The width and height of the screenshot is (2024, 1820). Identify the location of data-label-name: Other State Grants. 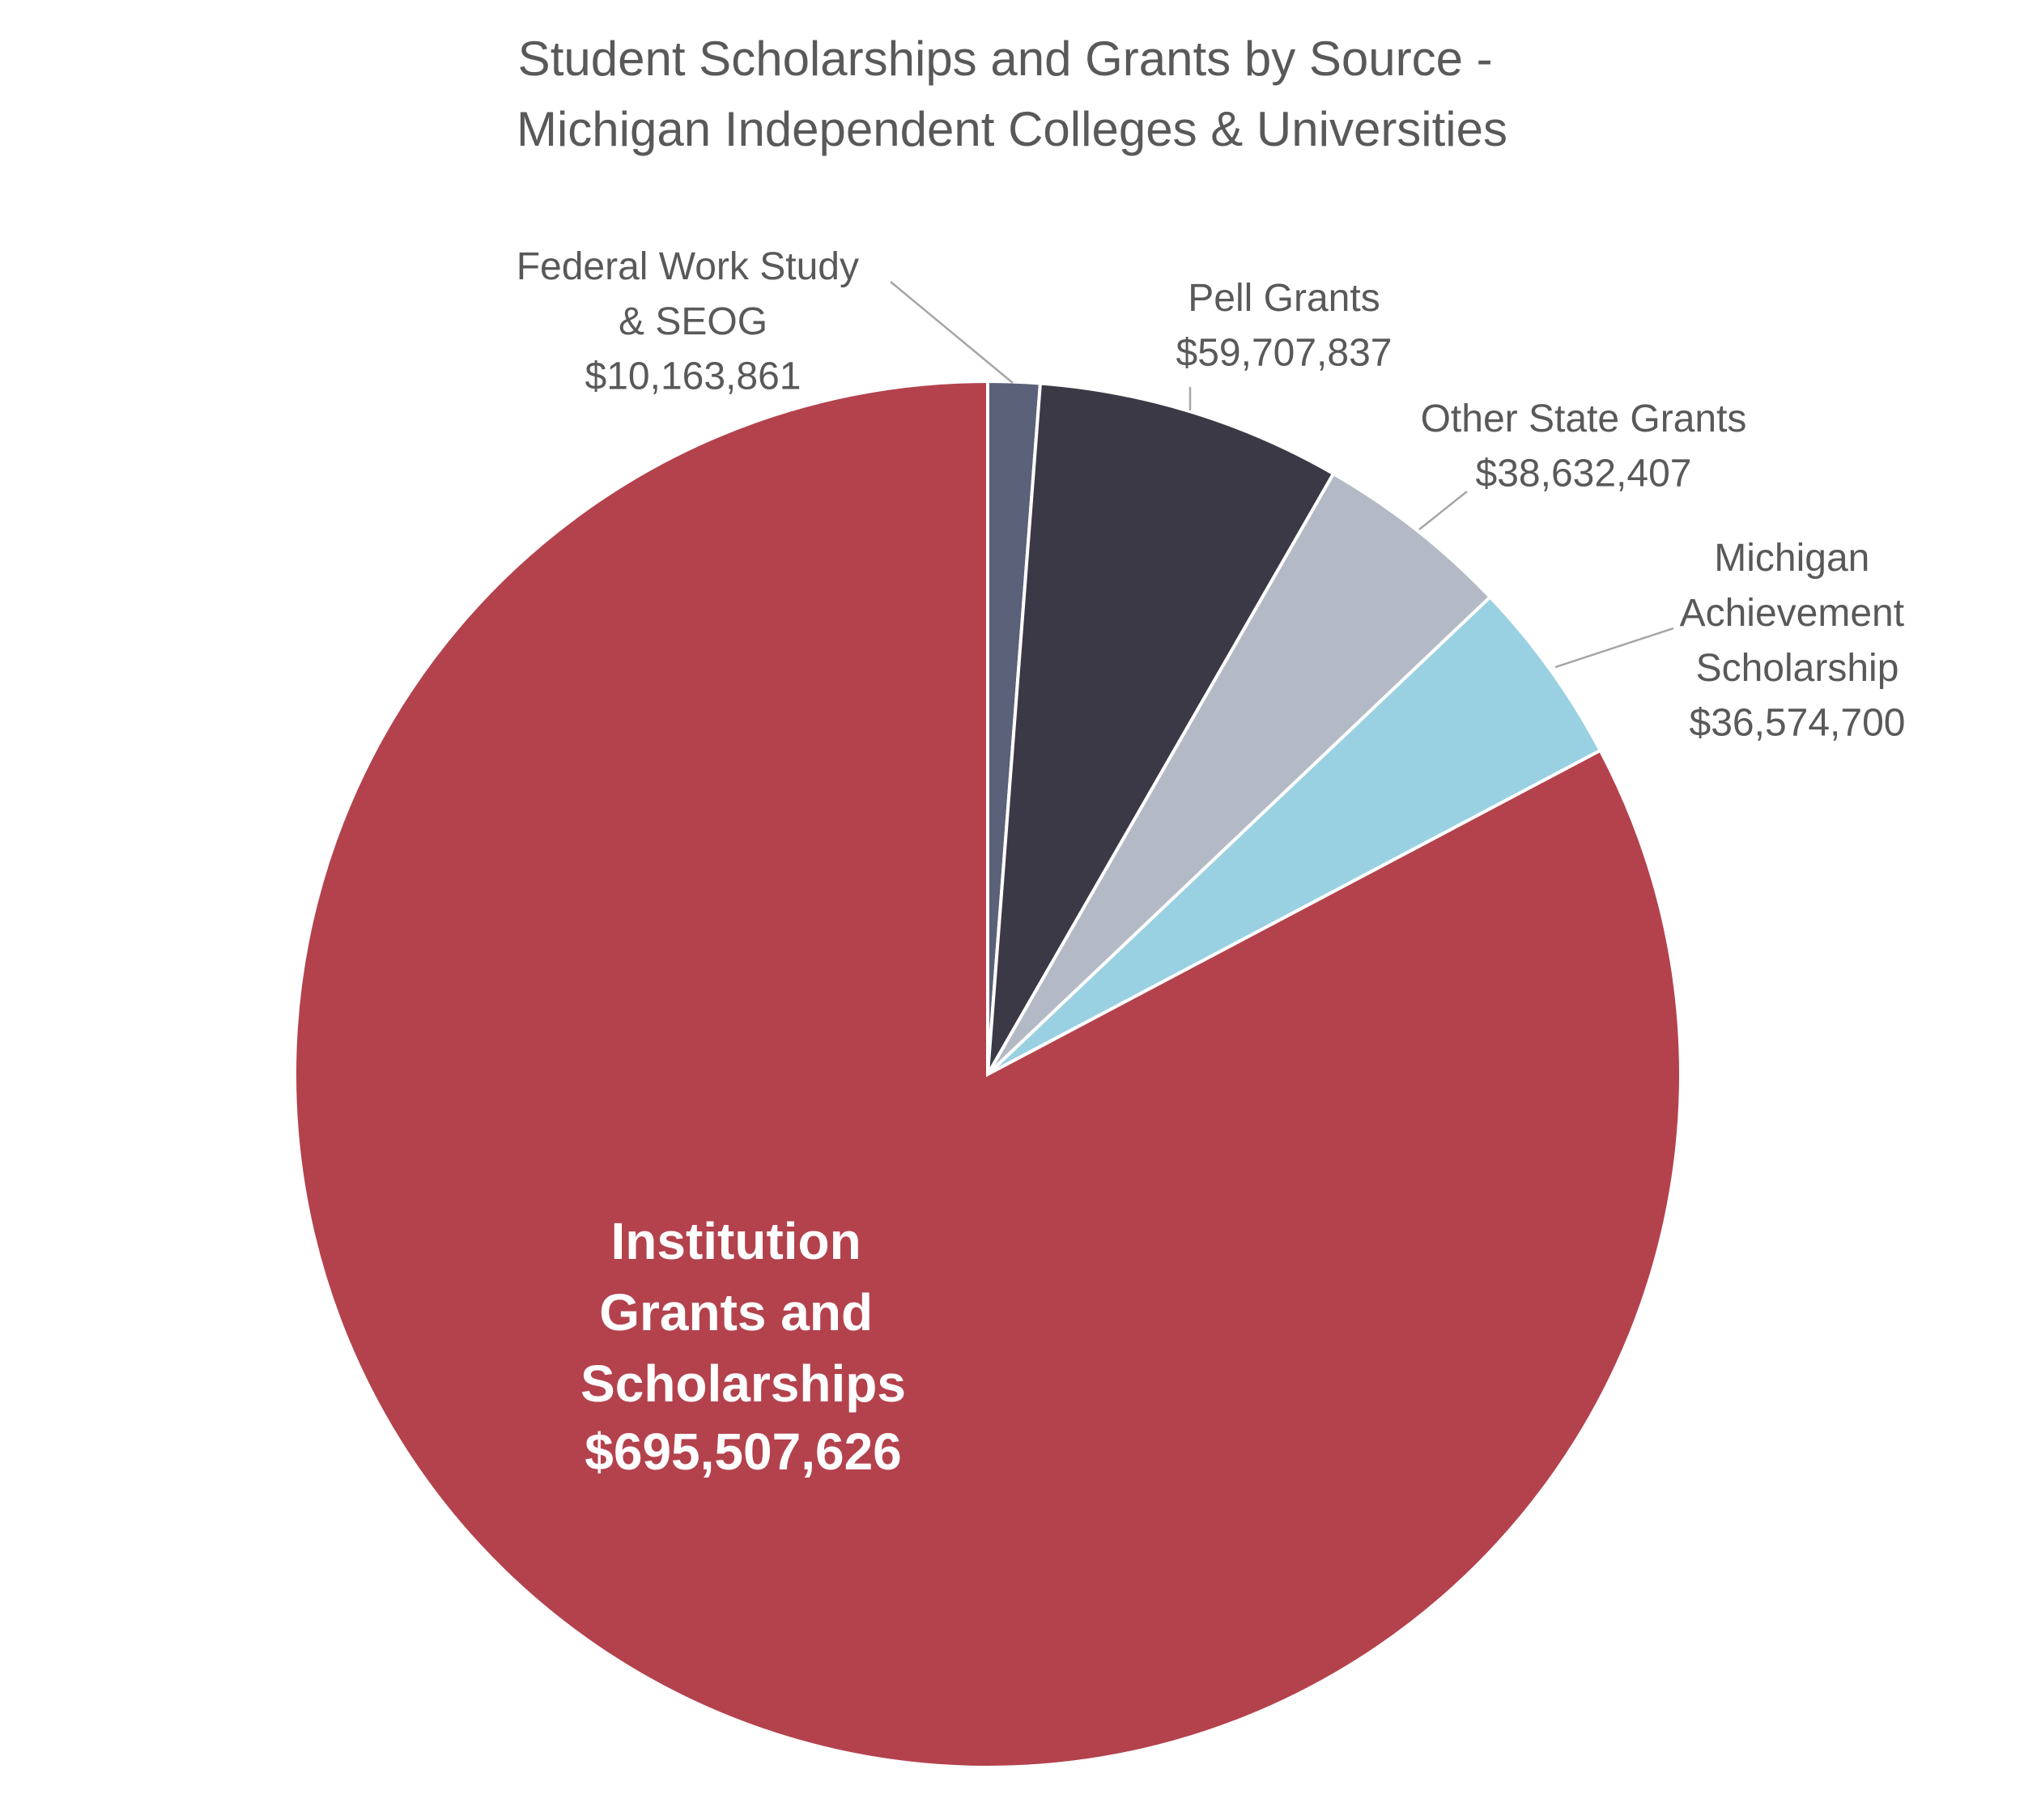
(1584, 419).